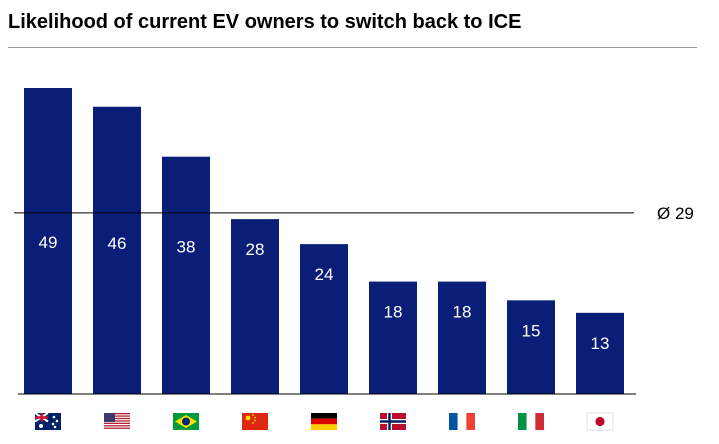  Describe the element at coordinates (324, 274) in the screenshot. I see `value-label: 24` at that location.